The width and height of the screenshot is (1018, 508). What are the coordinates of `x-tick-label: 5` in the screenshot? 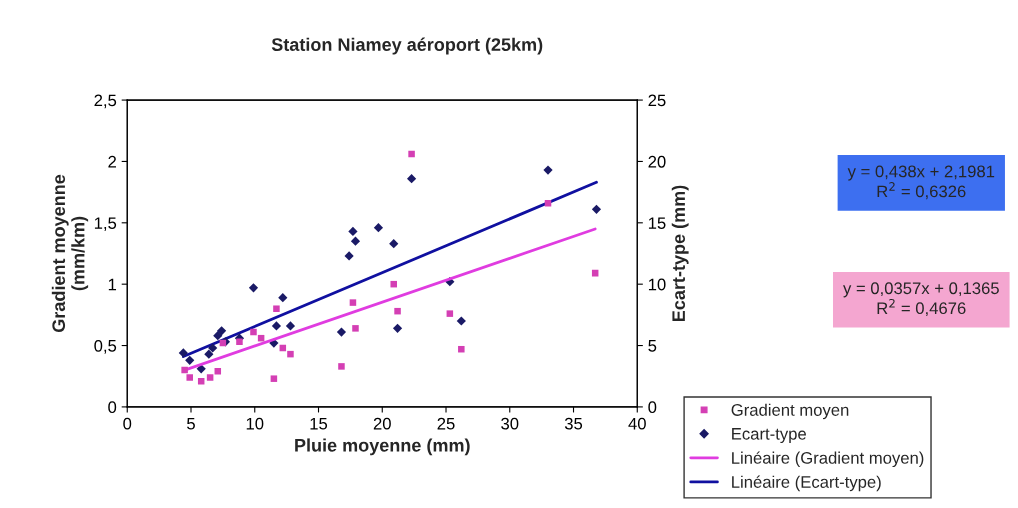 It's located at (191, 423).